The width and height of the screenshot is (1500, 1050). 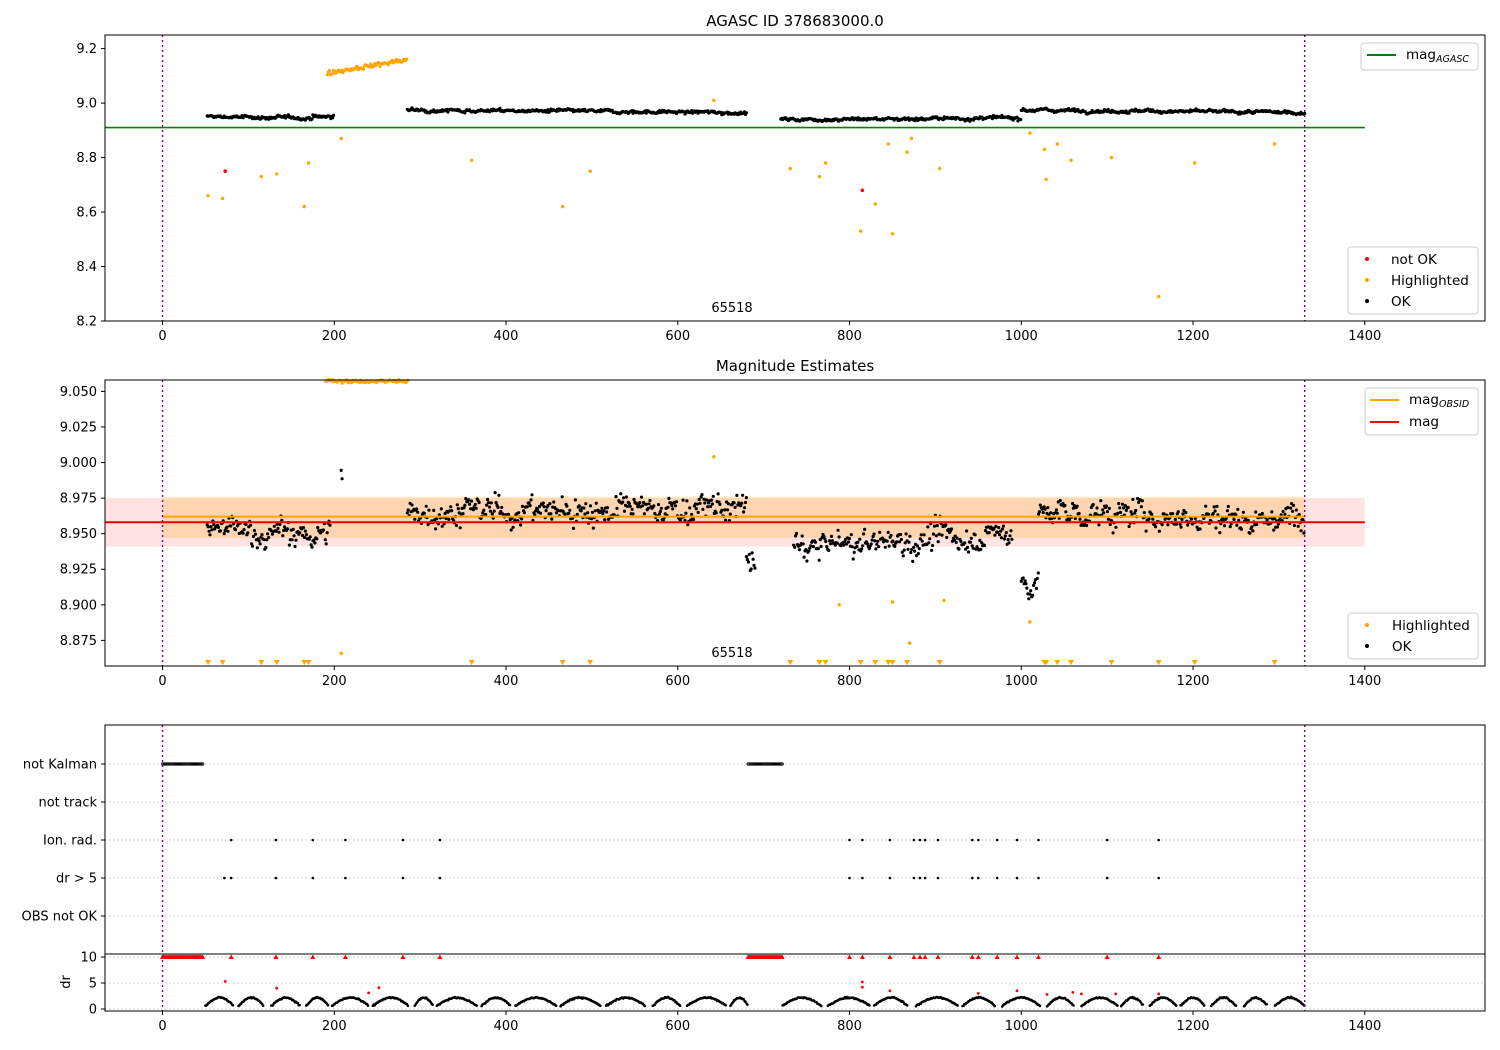 What do you see at coordinates (1192, 336) in the screenshot?
I see `agasc-x-tick-label: 1200` at bounding box center [1192, 336].